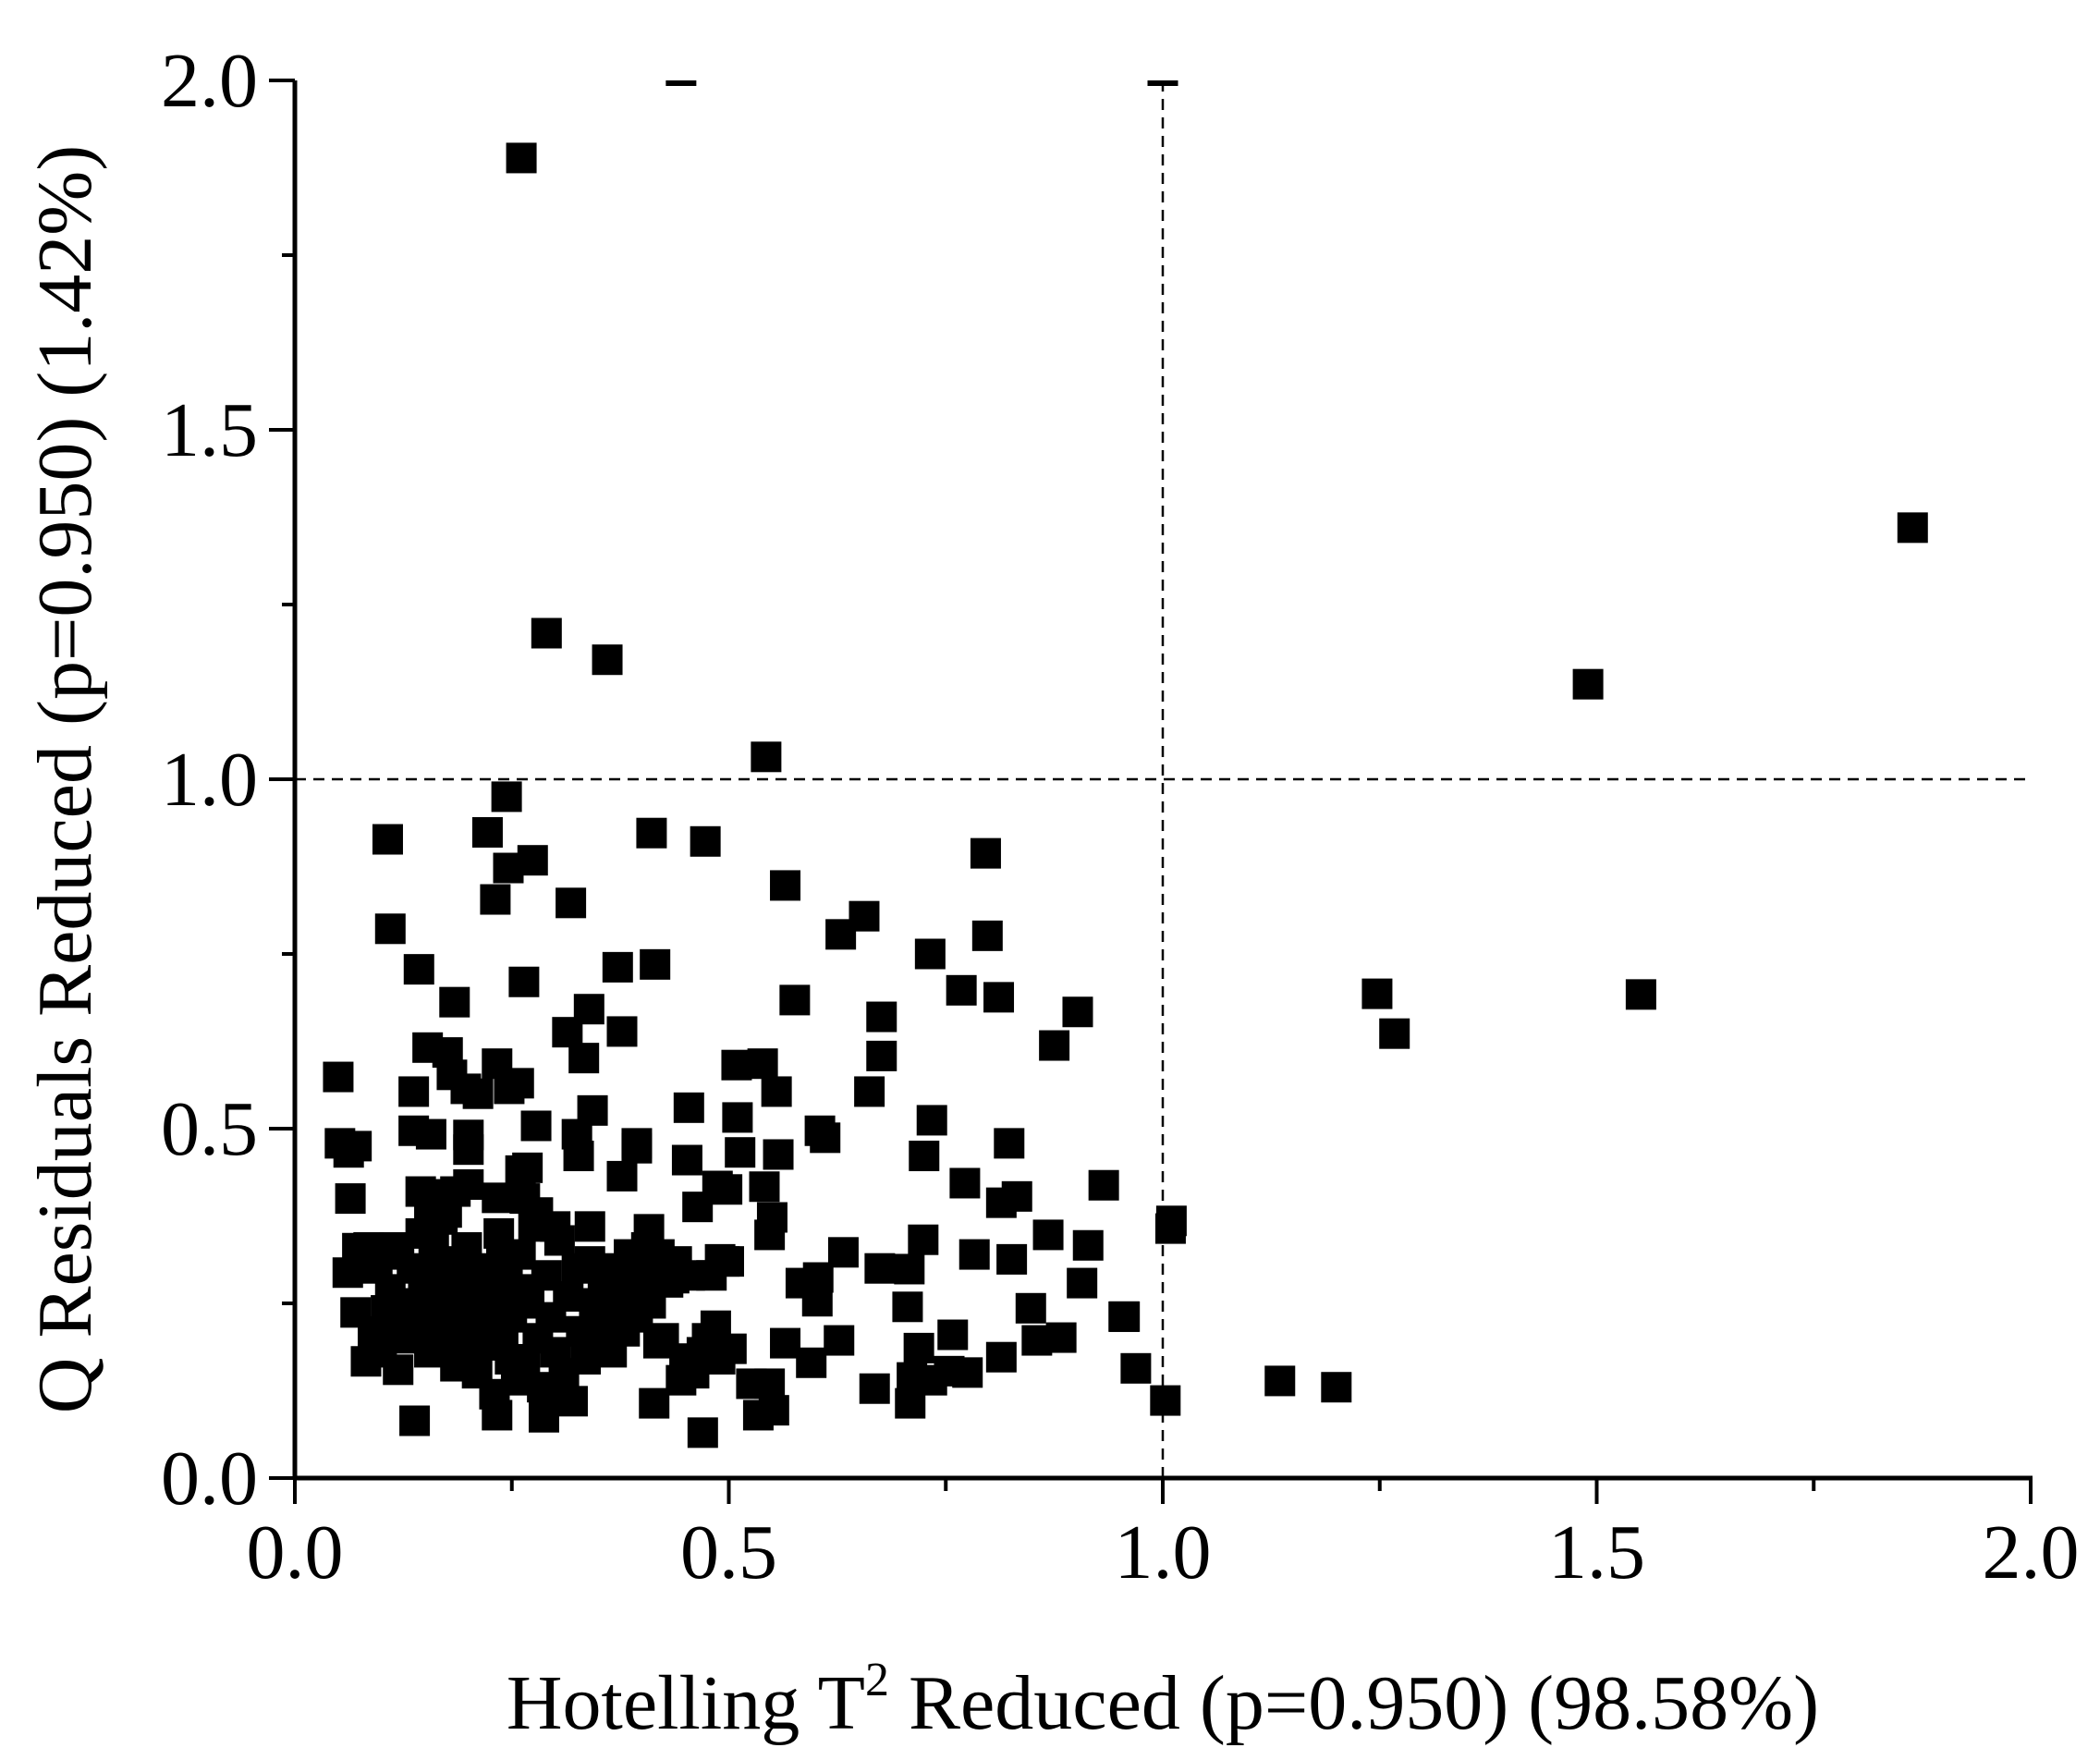 The width and height of the screenshot is (2100, 1760). What do you see at coordinates (209, 81) in the screenshot?
I see `y-tick-label: 2.0` at bounding box center [209, 81].